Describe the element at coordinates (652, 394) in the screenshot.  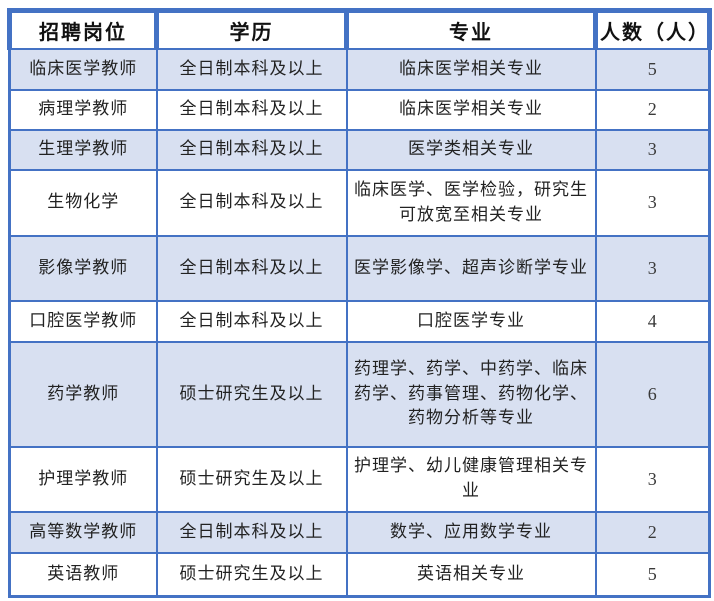
I see `cell-count: 6` at that location.